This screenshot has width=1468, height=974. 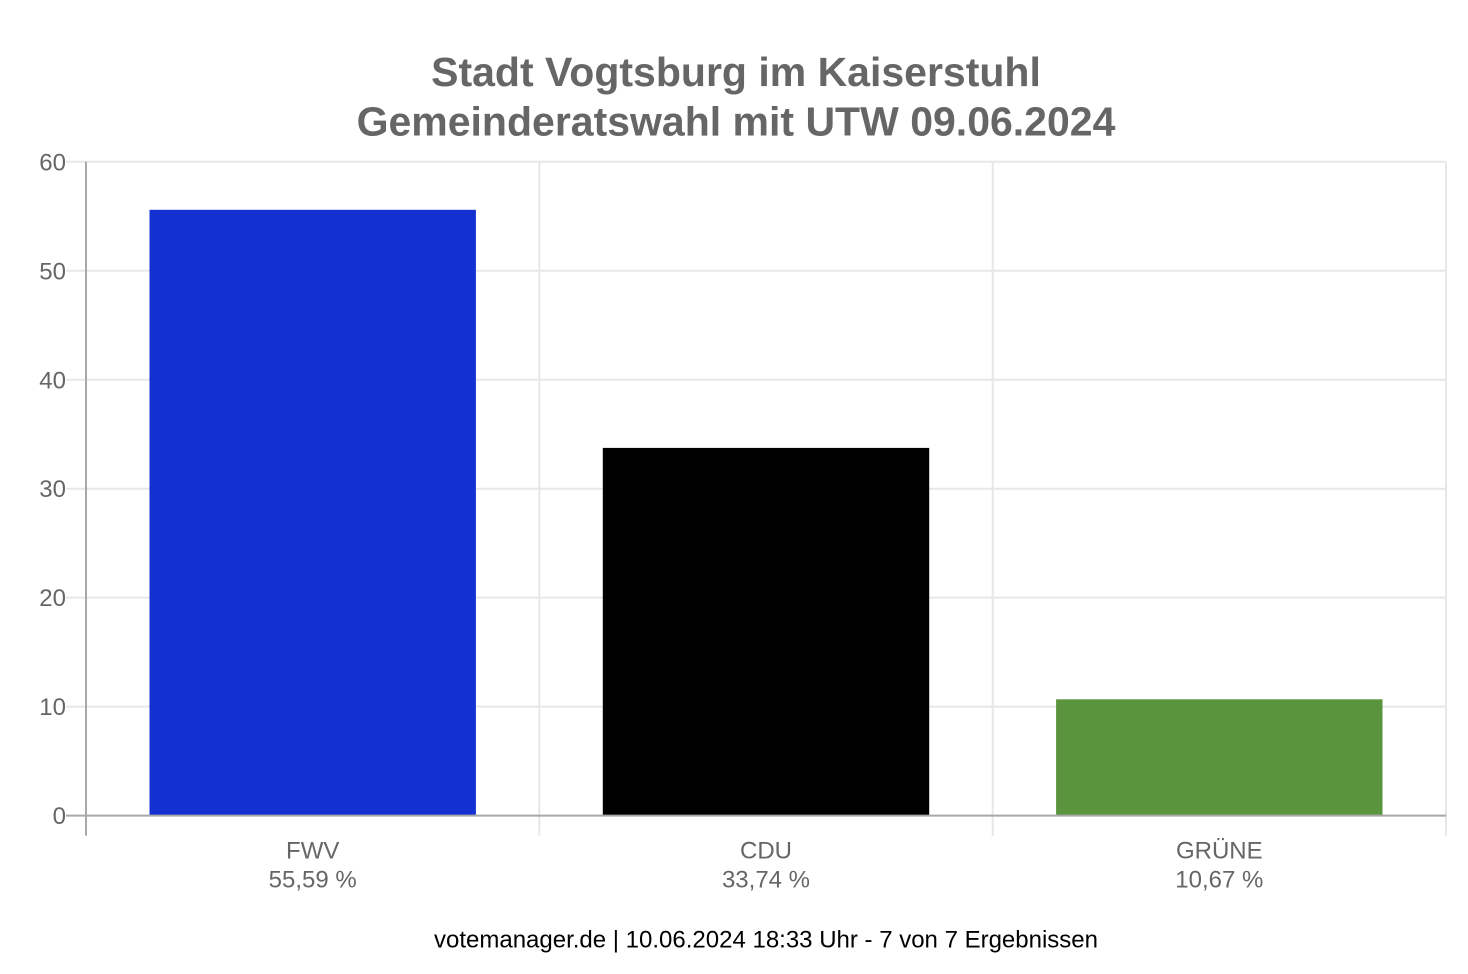 I want to click on svg-text: 55,59 %, so click(x=313, y=880).